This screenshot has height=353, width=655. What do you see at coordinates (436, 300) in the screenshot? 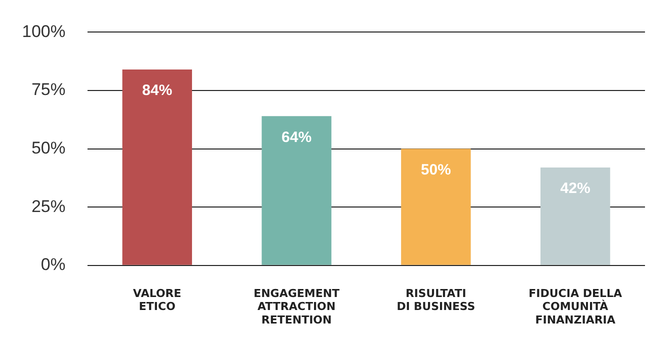
I see `x-tick-label: RISULTATI DI BUSINESS` at bounding box center [436, 300].